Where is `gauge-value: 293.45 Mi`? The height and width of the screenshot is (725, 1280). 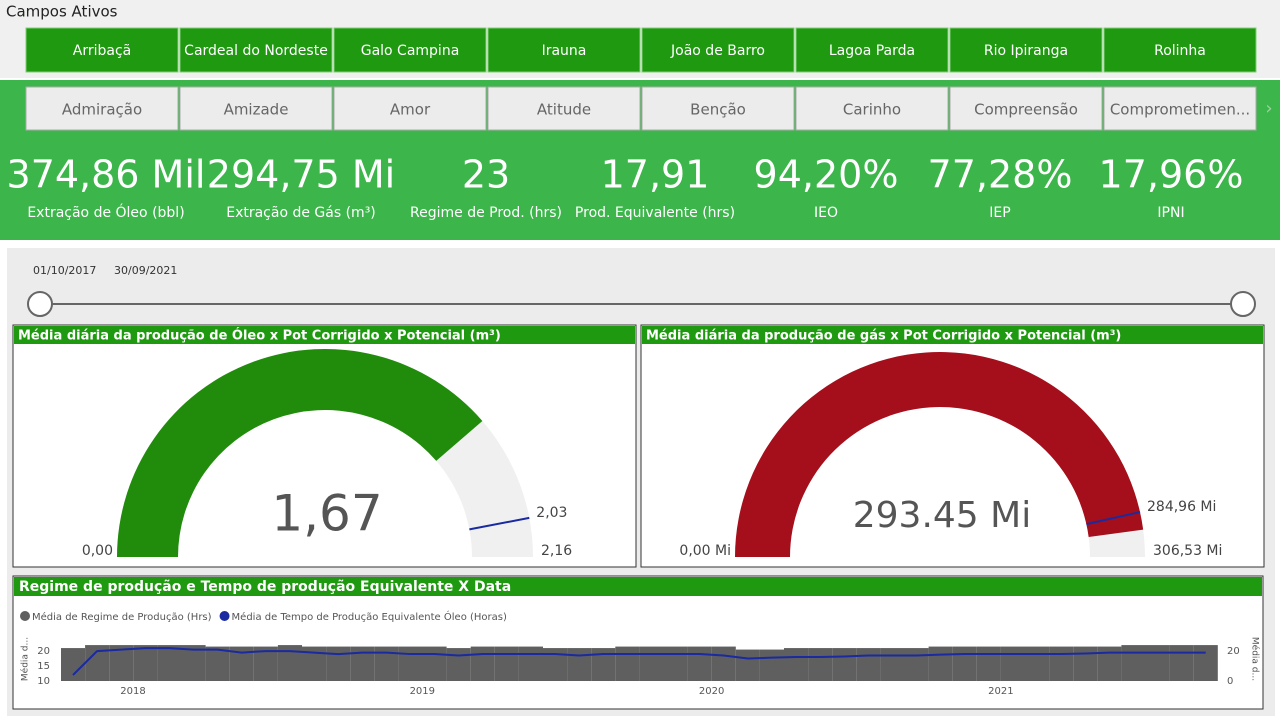
gauge-value: 293.45 Mi is located at coordinates (942, 515).